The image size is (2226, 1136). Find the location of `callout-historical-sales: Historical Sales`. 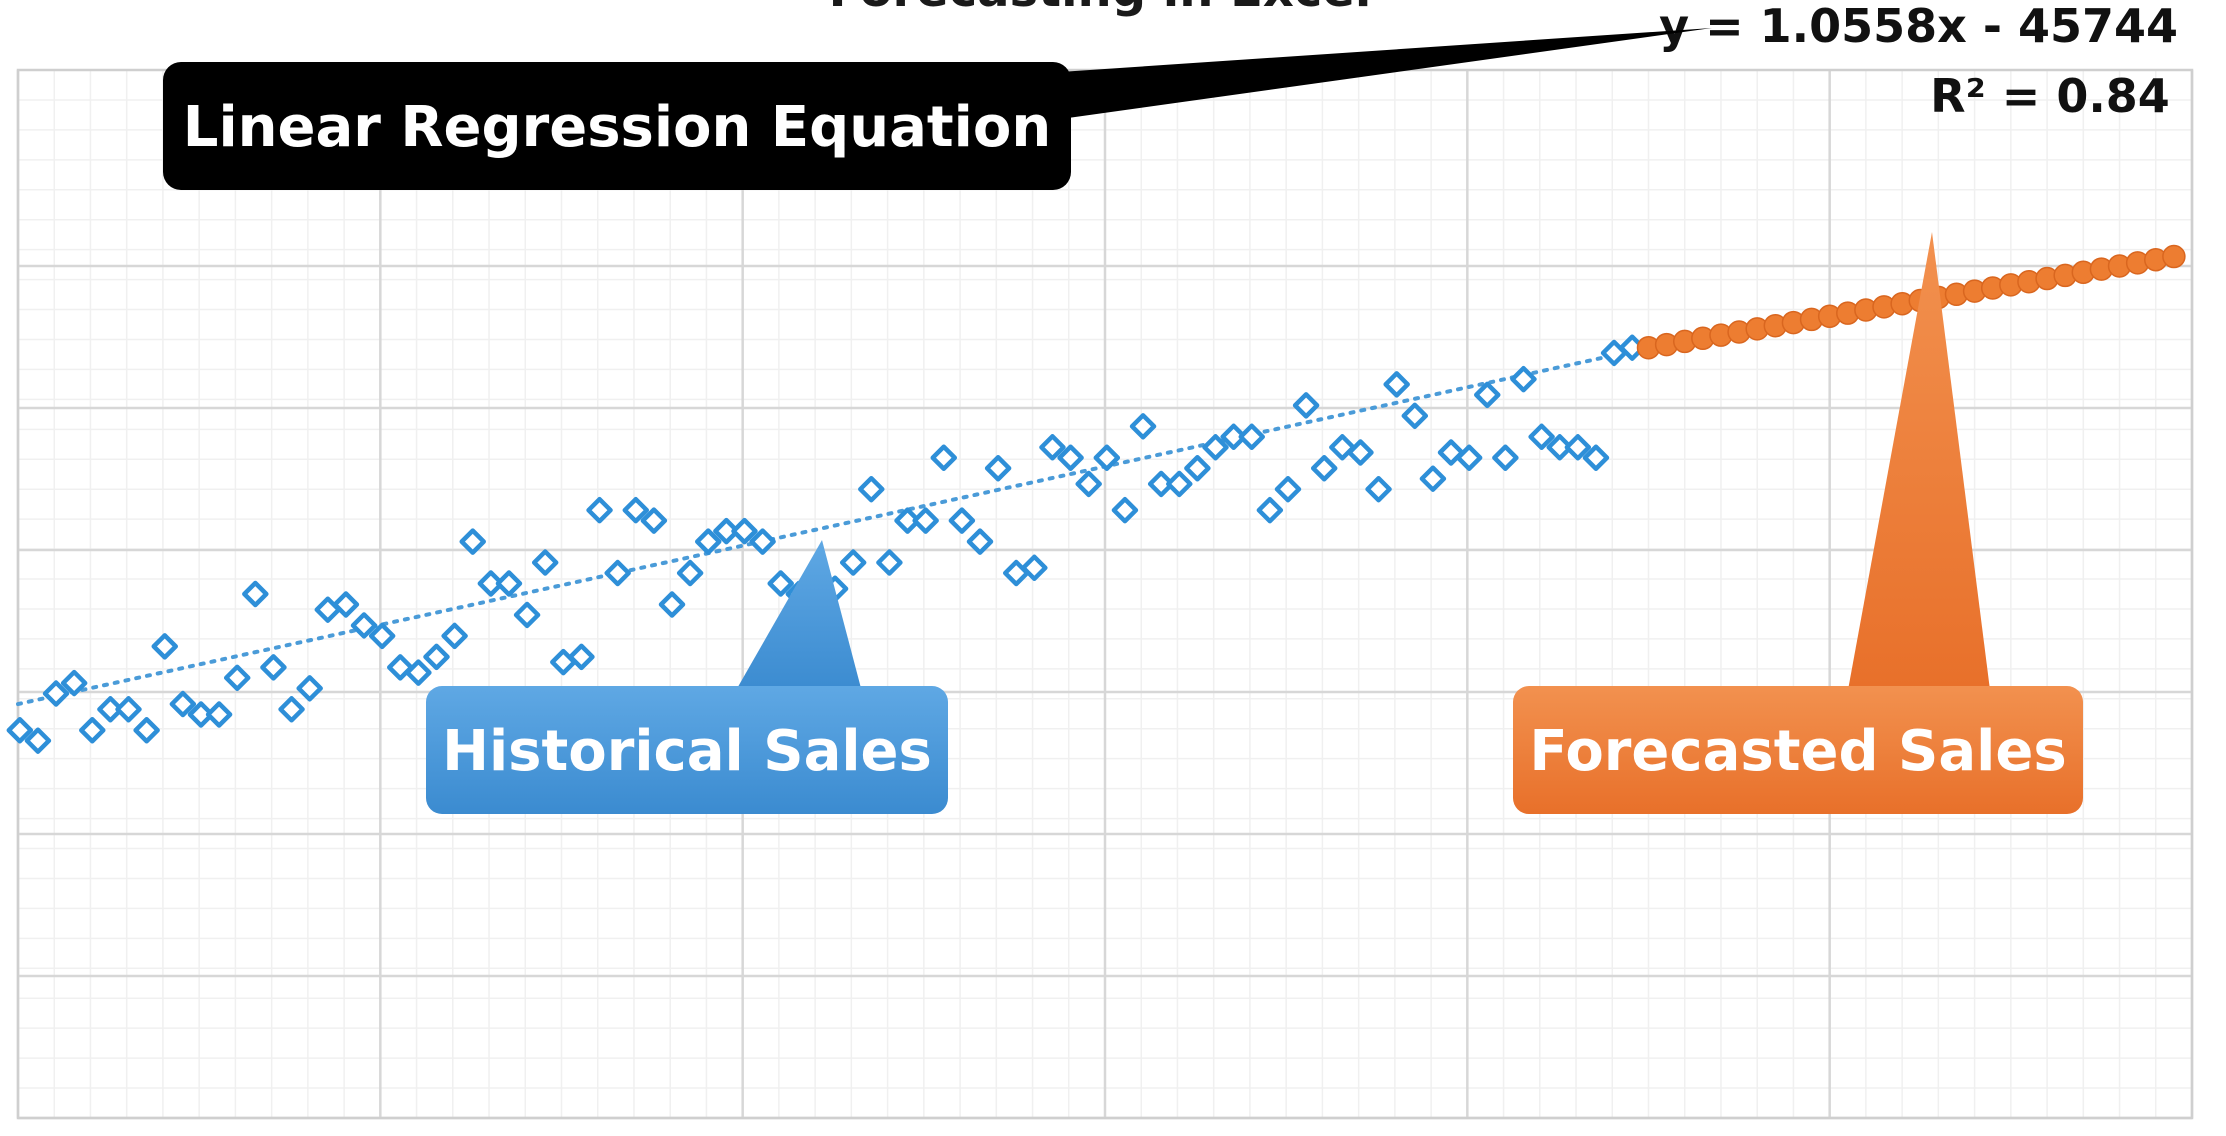

callout-historical-sales: Historical Sales is located at coordinates (687, 677).